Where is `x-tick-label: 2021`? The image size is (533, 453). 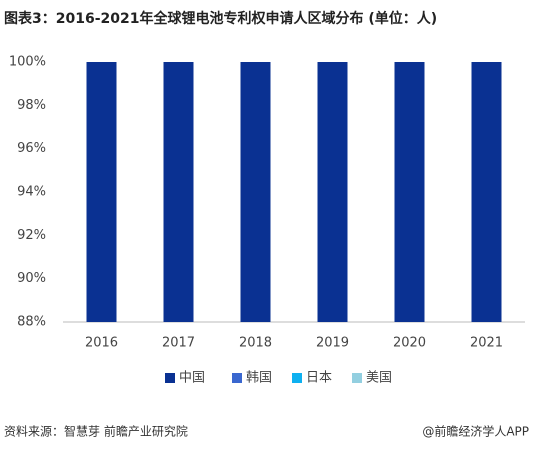 x-tick-label: 2021 is located at coordinates (486, 343).